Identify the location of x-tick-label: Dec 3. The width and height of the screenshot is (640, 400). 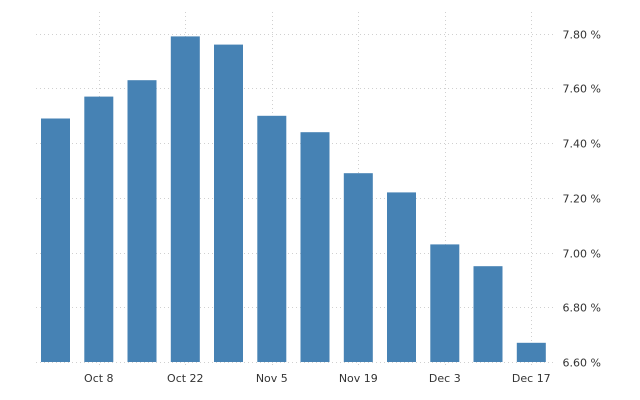
(445, 378).